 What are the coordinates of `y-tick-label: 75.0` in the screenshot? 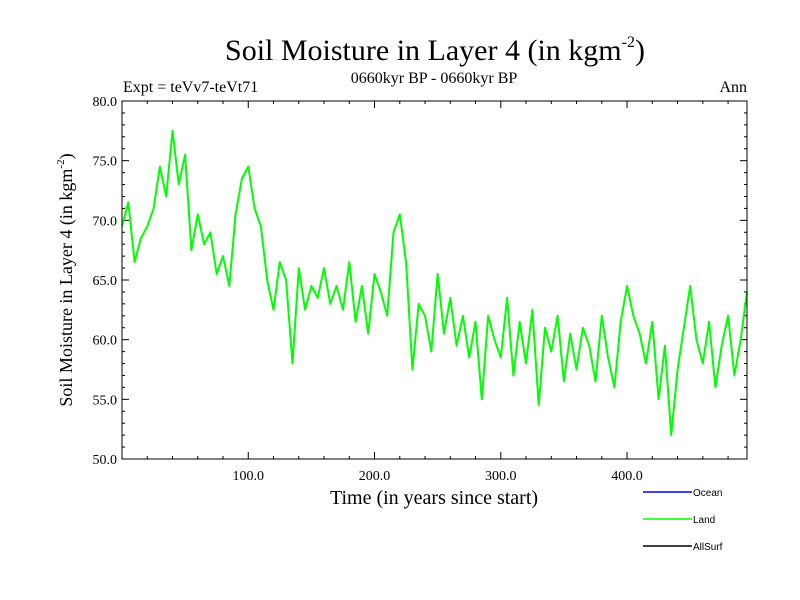 It's located at (105, 162).